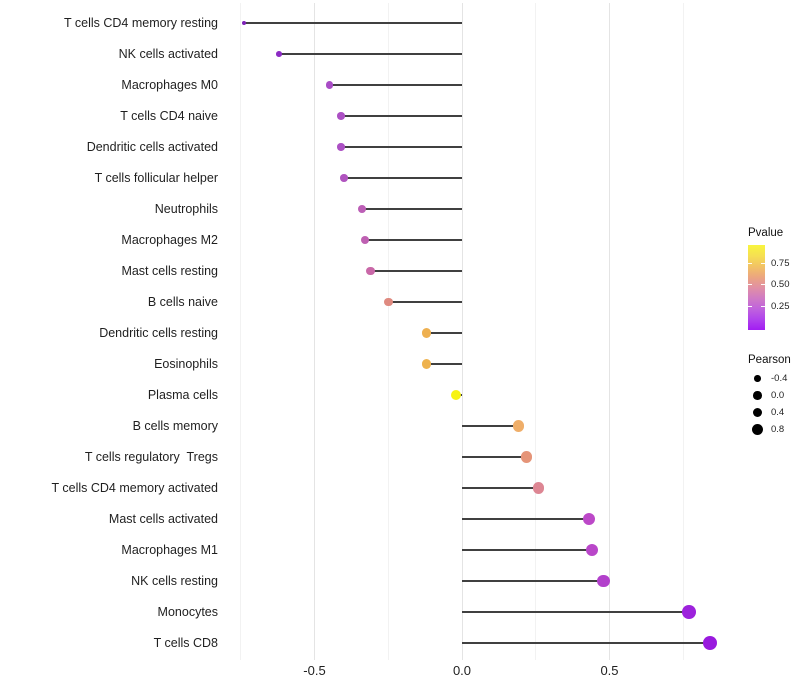 The height and width of the screenshot is (700, 800). I want to click on pearson-legend-title: Pearson, so click(769, 360).